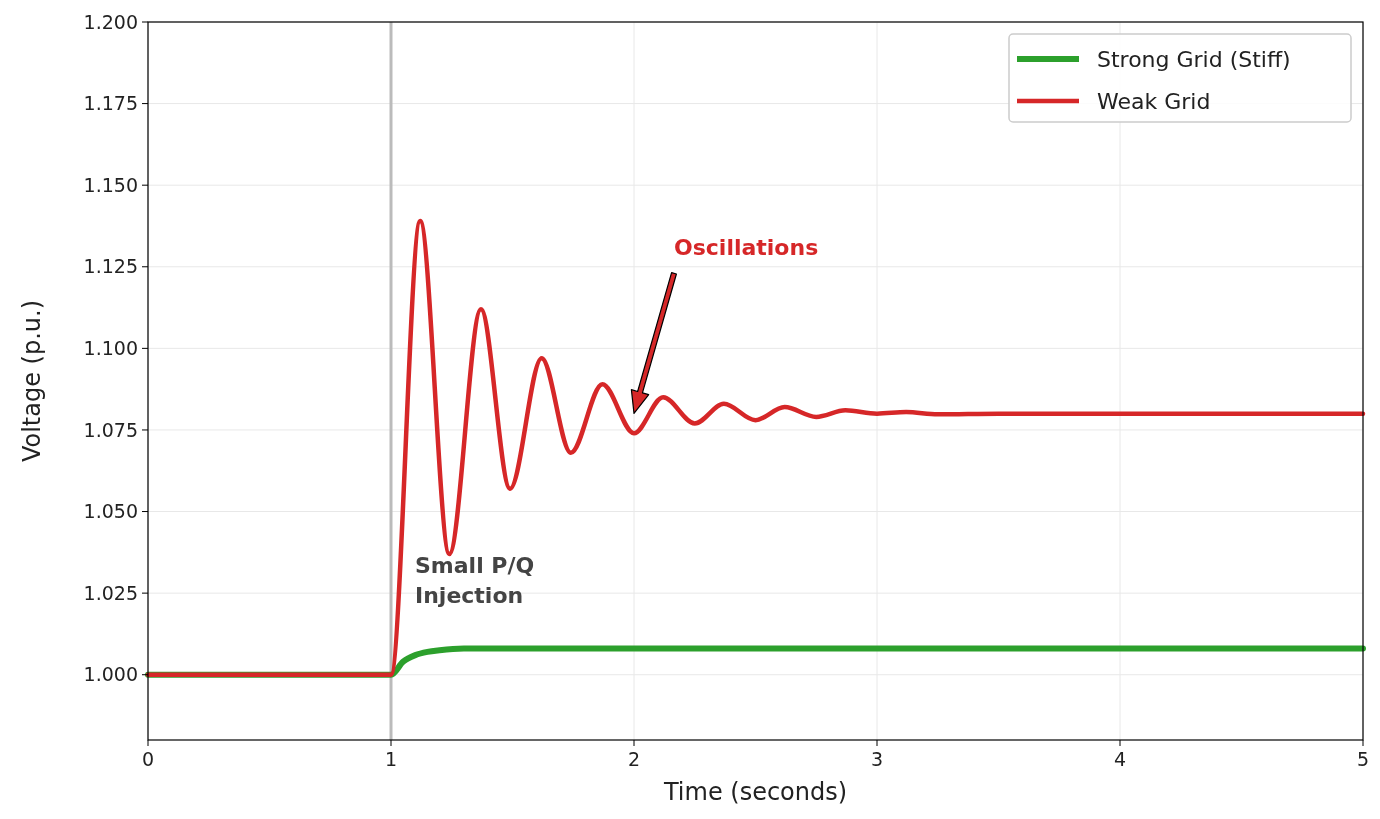 Image resolution: width=1380 pixels, height=819 pixels. I want to click on x-tick-label: 5, so click(1363, 759).